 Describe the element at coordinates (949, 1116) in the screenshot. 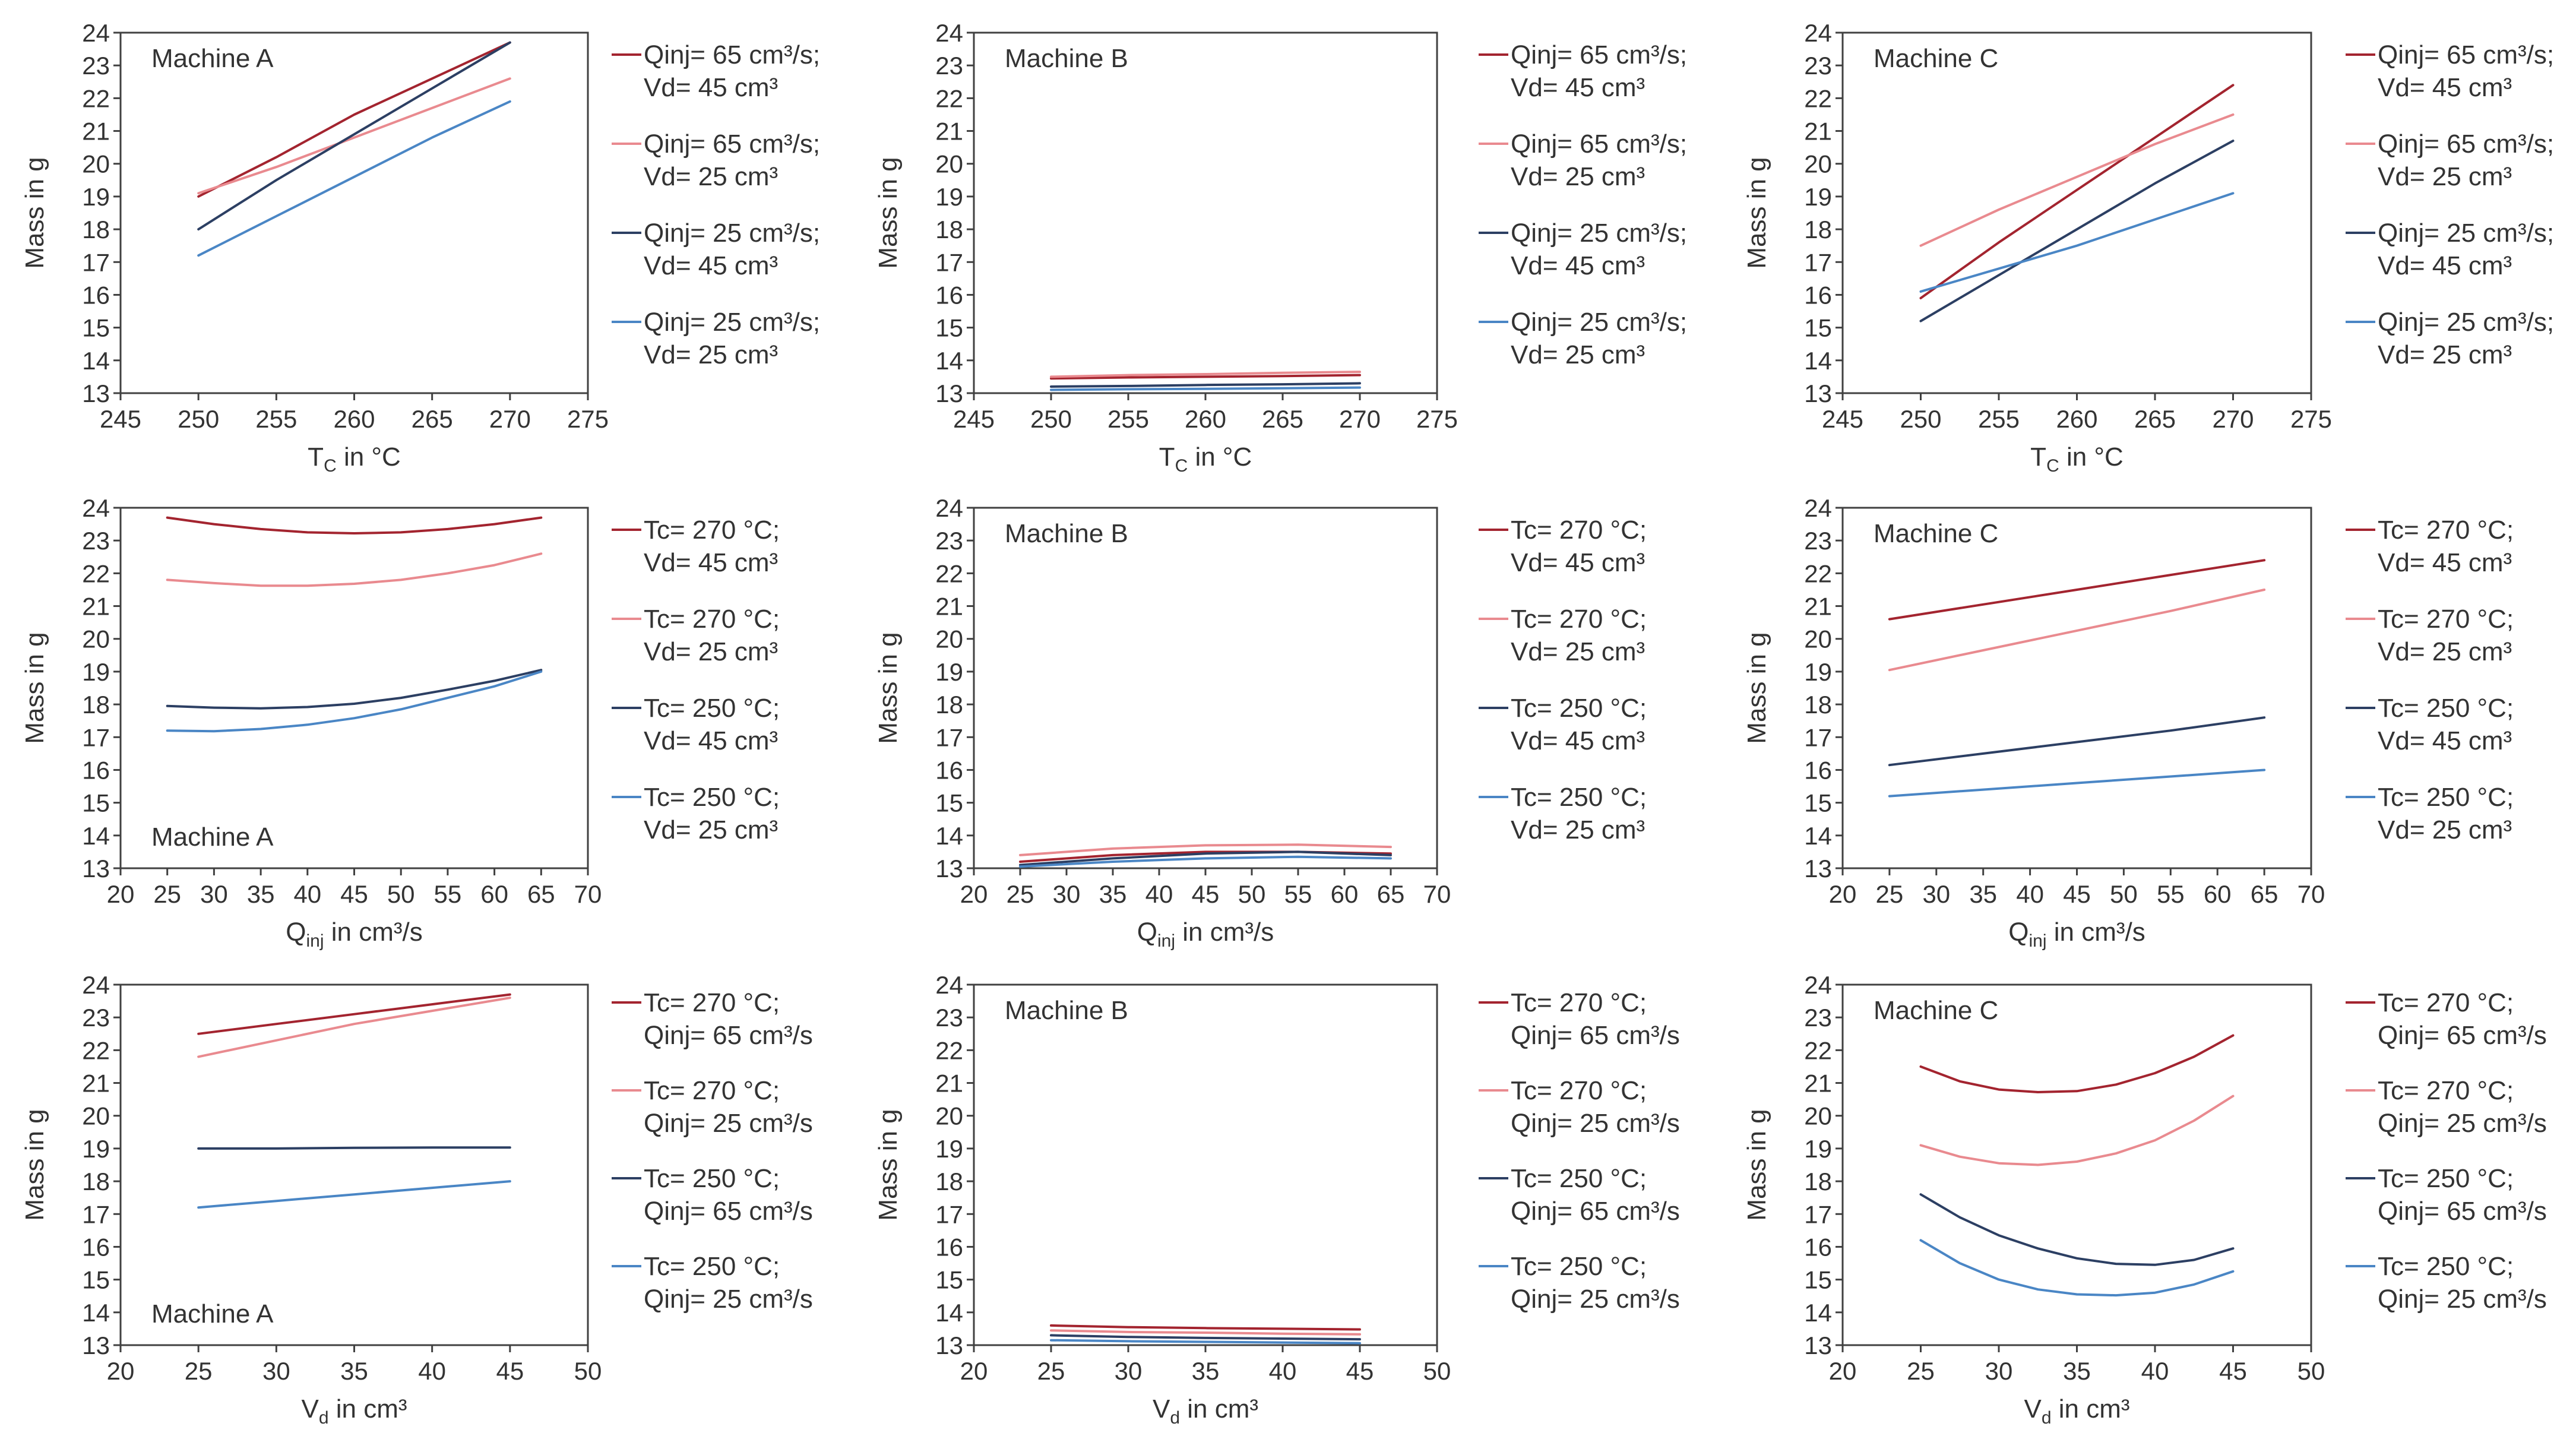

I see `y-tick-label: 20` at that location.